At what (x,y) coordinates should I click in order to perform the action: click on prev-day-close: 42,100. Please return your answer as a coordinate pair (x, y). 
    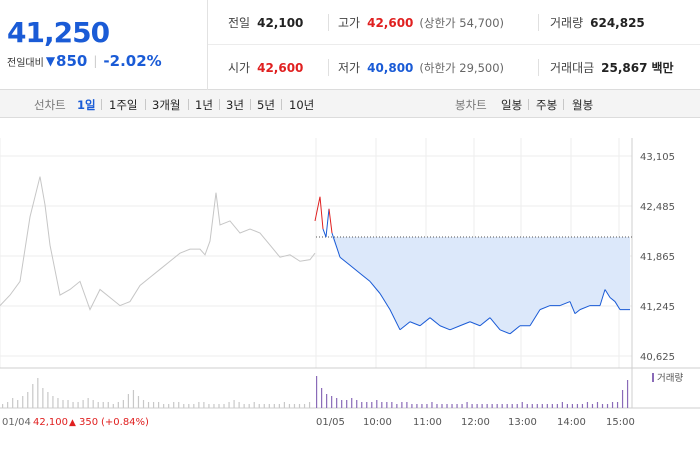
    Looking at the image, I should click on (50, 422).